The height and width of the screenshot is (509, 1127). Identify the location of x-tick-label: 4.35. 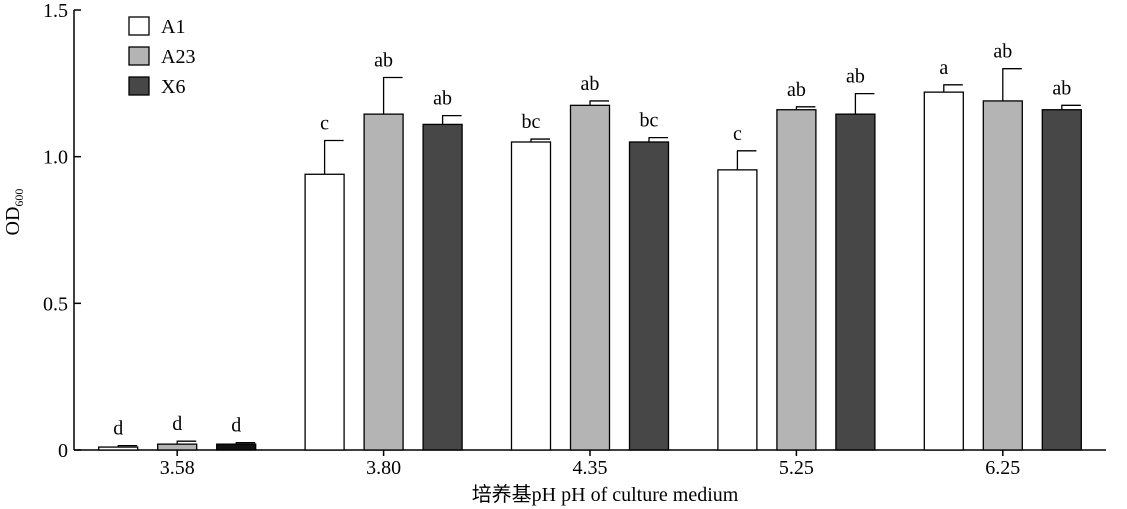
(590, 468).